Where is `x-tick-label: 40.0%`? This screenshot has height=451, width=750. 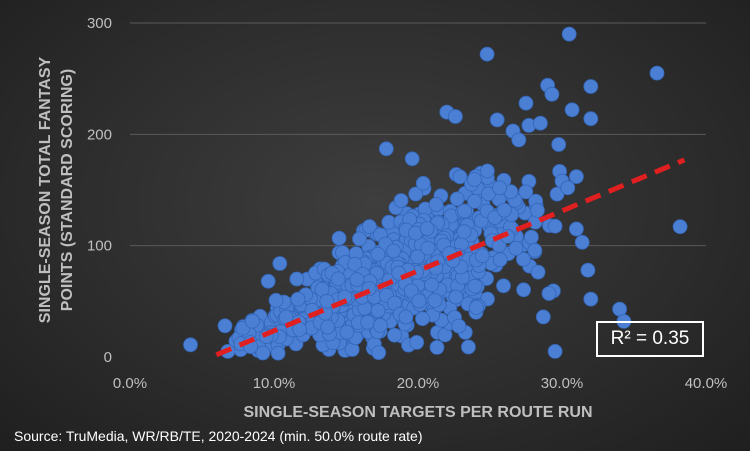 x-tick-label: 40.0% is located at coordinates (706, 383).